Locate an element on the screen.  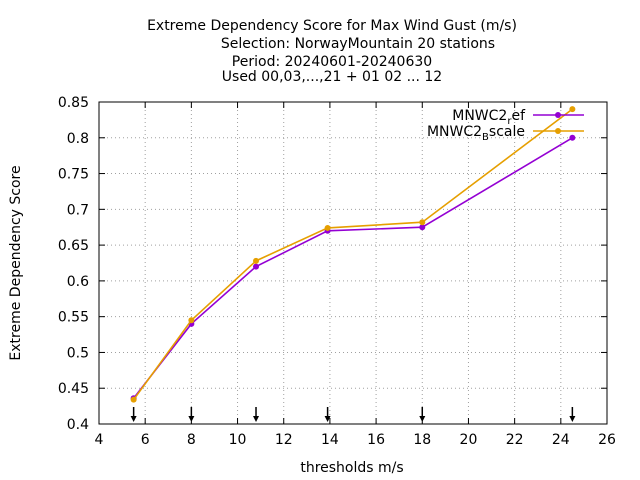
y-tick-label: 0.85 is located at coordinates (73, 103).